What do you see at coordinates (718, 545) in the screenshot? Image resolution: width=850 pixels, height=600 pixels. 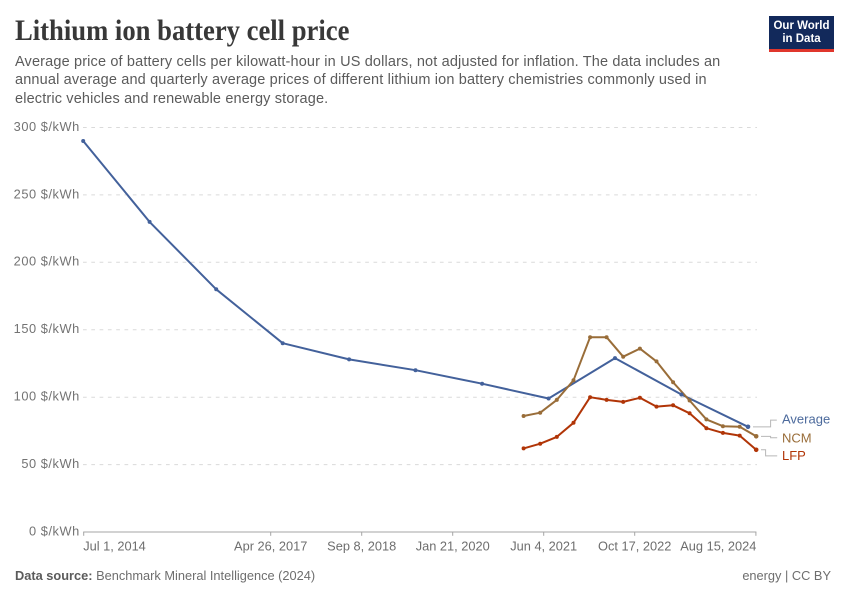 I see `svg-text: Aug 15, 2024` at bounding box center [718, 545].